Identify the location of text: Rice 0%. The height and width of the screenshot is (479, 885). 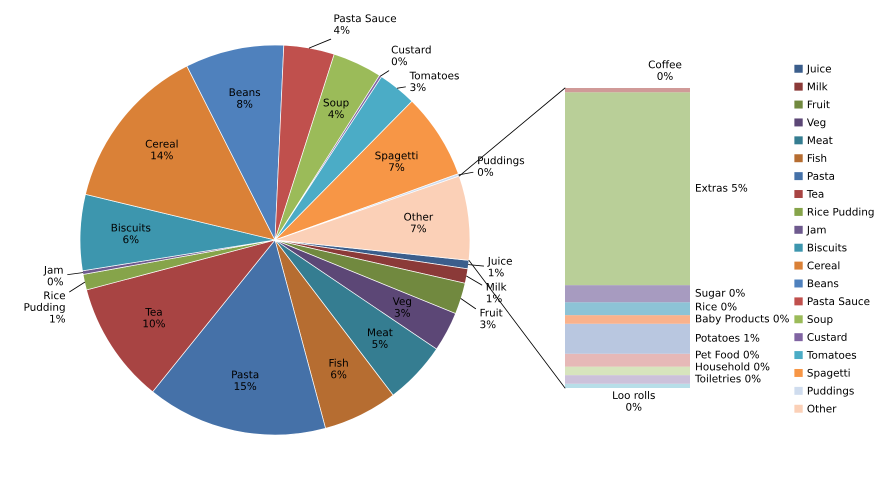
(716, 306).